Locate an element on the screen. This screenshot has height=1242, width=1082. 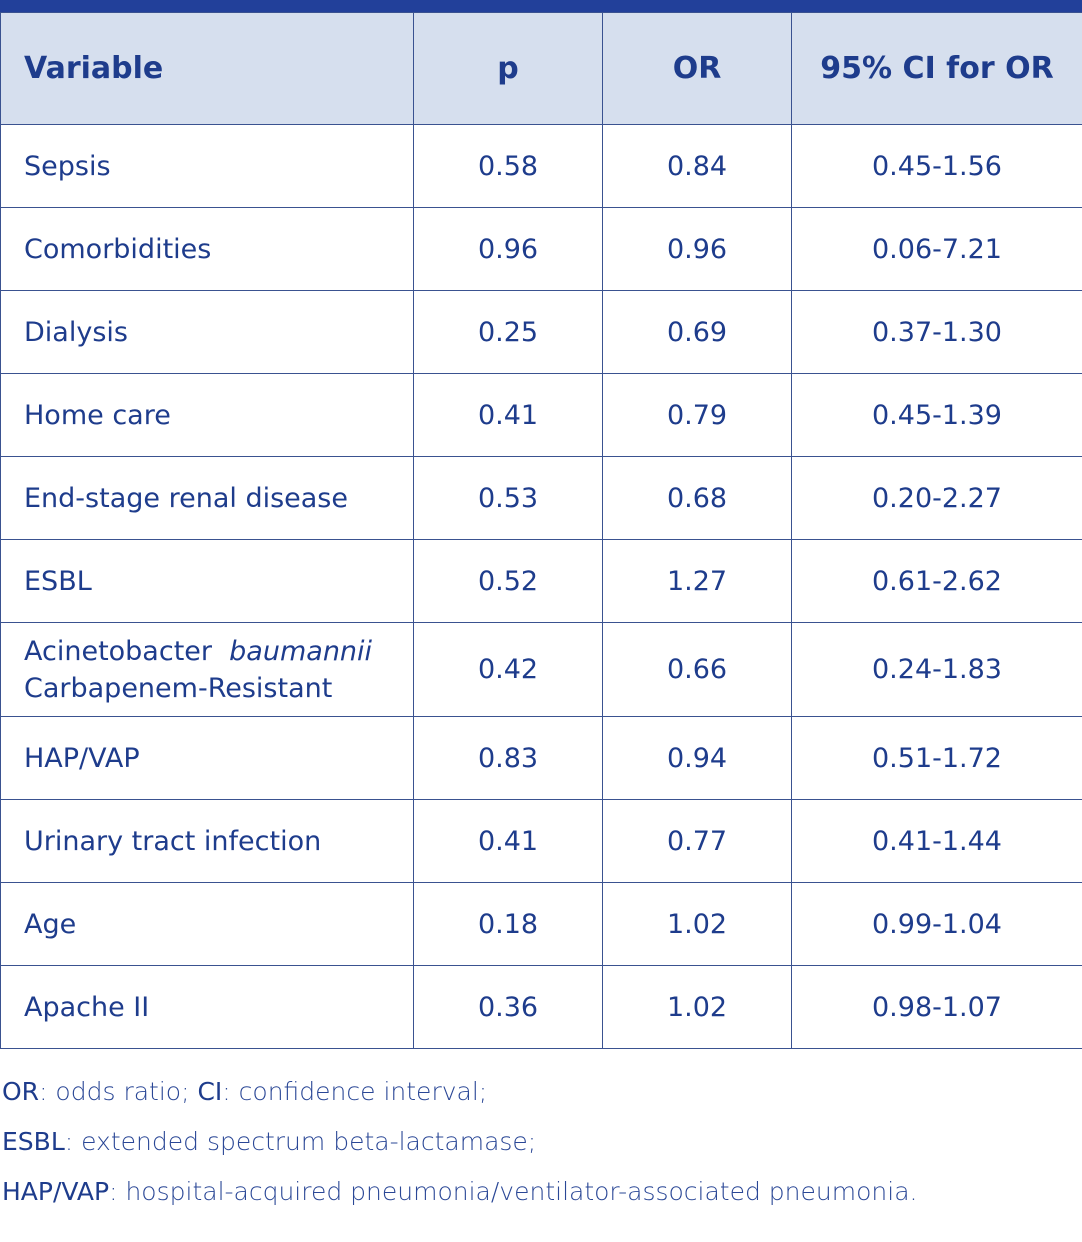
table-row: Dialysis 0.25 0.69 0.37-1.30 is located at coordinates (541, 332).